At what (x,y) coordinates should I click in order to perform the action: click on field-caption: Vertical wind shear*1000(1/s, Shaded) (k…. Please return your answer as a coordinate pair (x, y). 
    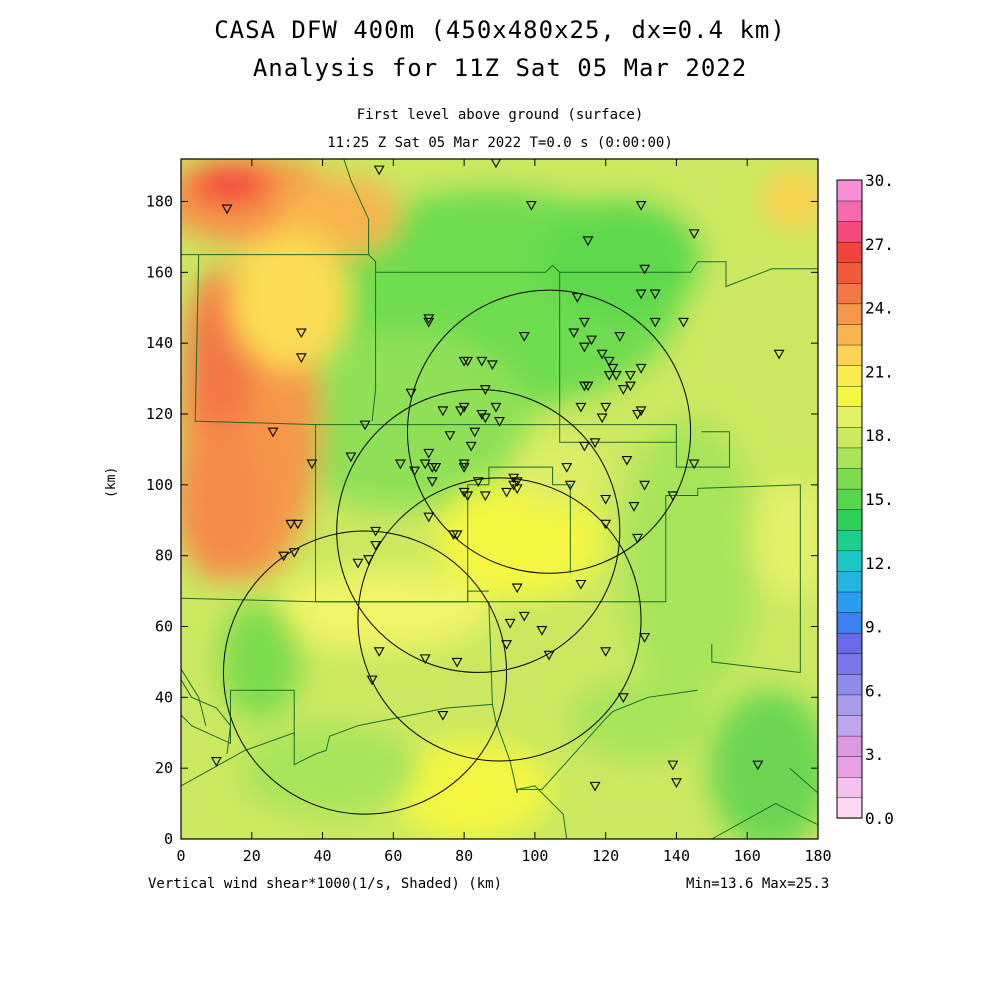
    Looking at the image, I should click on (325, 884).